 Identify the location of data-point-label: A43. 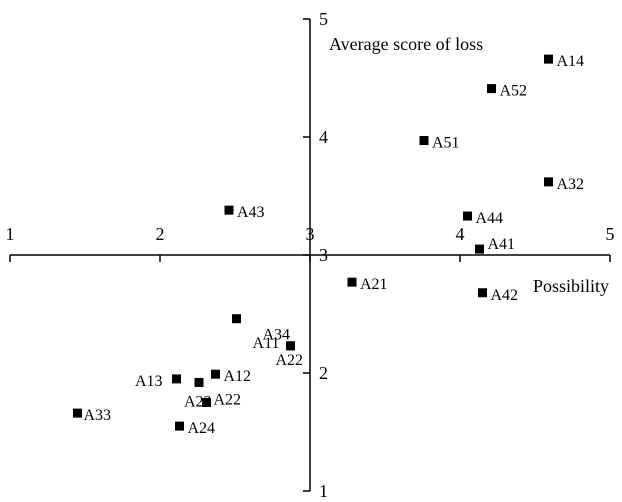
(251, 212).